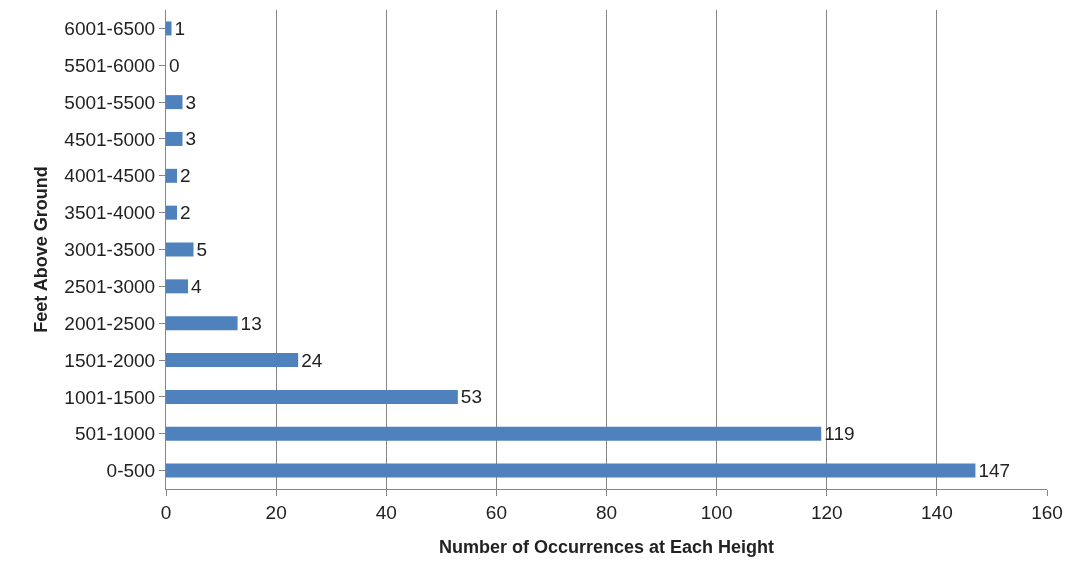 This screenshot has width=1074, height=569. I want to click on data-label: 5, so click(202, 249).